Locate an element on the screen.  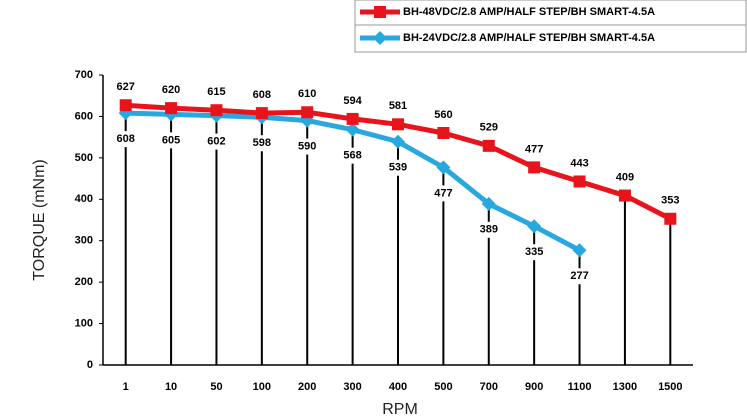
legend-label: BH-24VDC/2.8 AMP/HALF STEP/BH SMART-4.5A is located at coordinates (529, 38).